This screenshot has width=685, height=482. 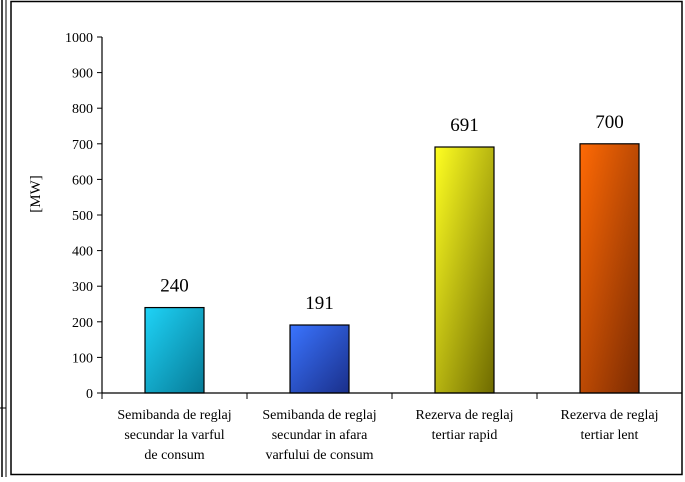 What do you see at coordinates (609, 122) in the screenshot?
I see `data-label-4: 700` at bounding box center [609, 122].